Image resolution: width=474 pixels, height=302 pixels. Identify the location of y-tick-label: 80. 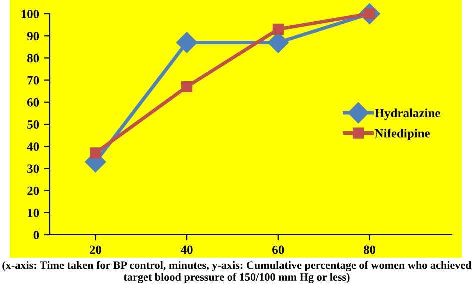
(34, 58).